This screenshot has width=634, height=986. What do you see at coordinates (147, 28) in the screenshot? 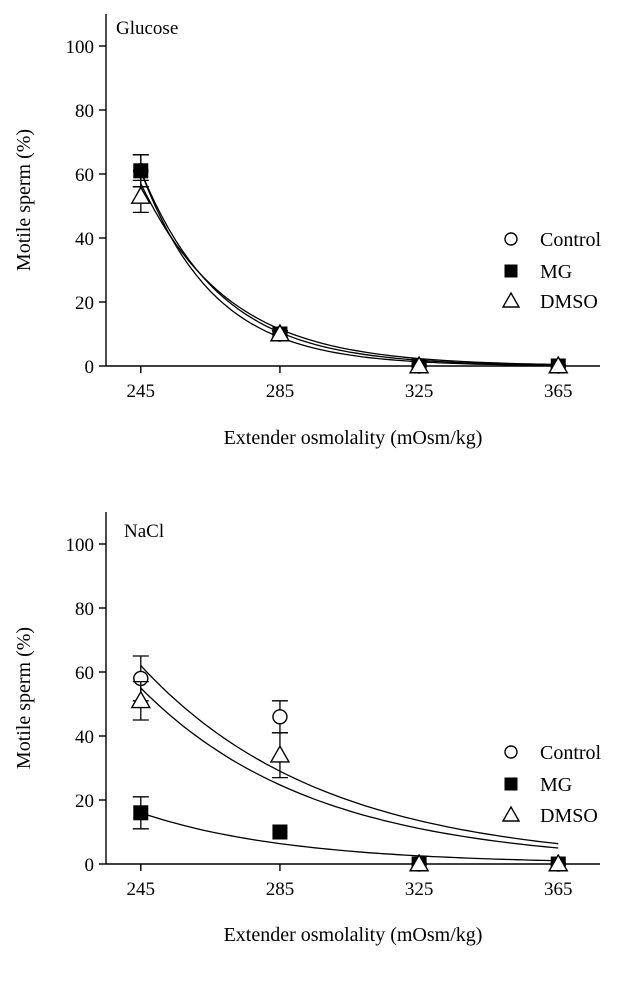
I see `panel-title: Glucose` at bounding box center [147, 28].